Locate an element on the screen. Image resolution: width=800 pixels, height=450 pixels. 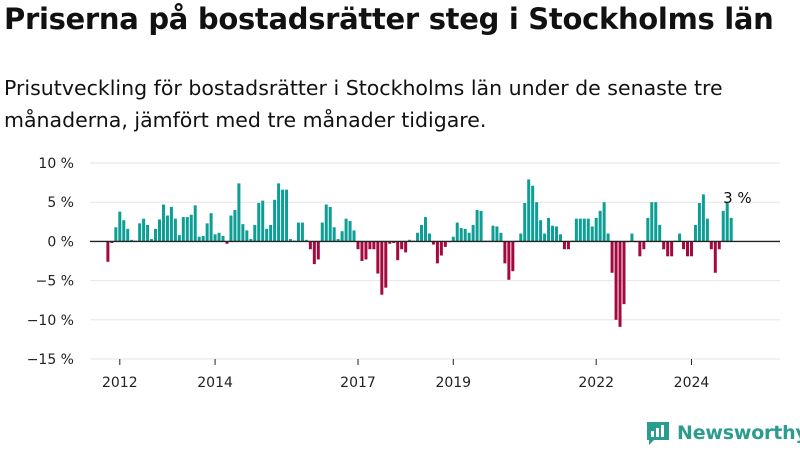
x-tick-label: 2024 is located at coordinates (692, 383).